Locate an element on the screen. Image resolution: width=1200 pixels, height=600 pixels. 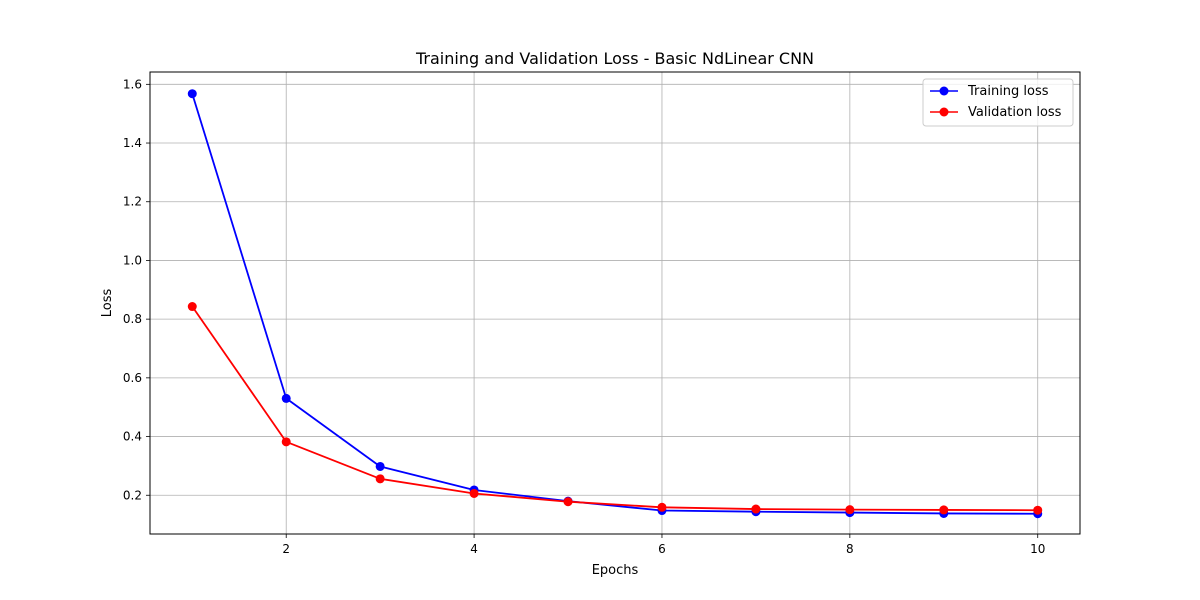
y-tick-label: 1.6 is located at coordinates (132, 84).